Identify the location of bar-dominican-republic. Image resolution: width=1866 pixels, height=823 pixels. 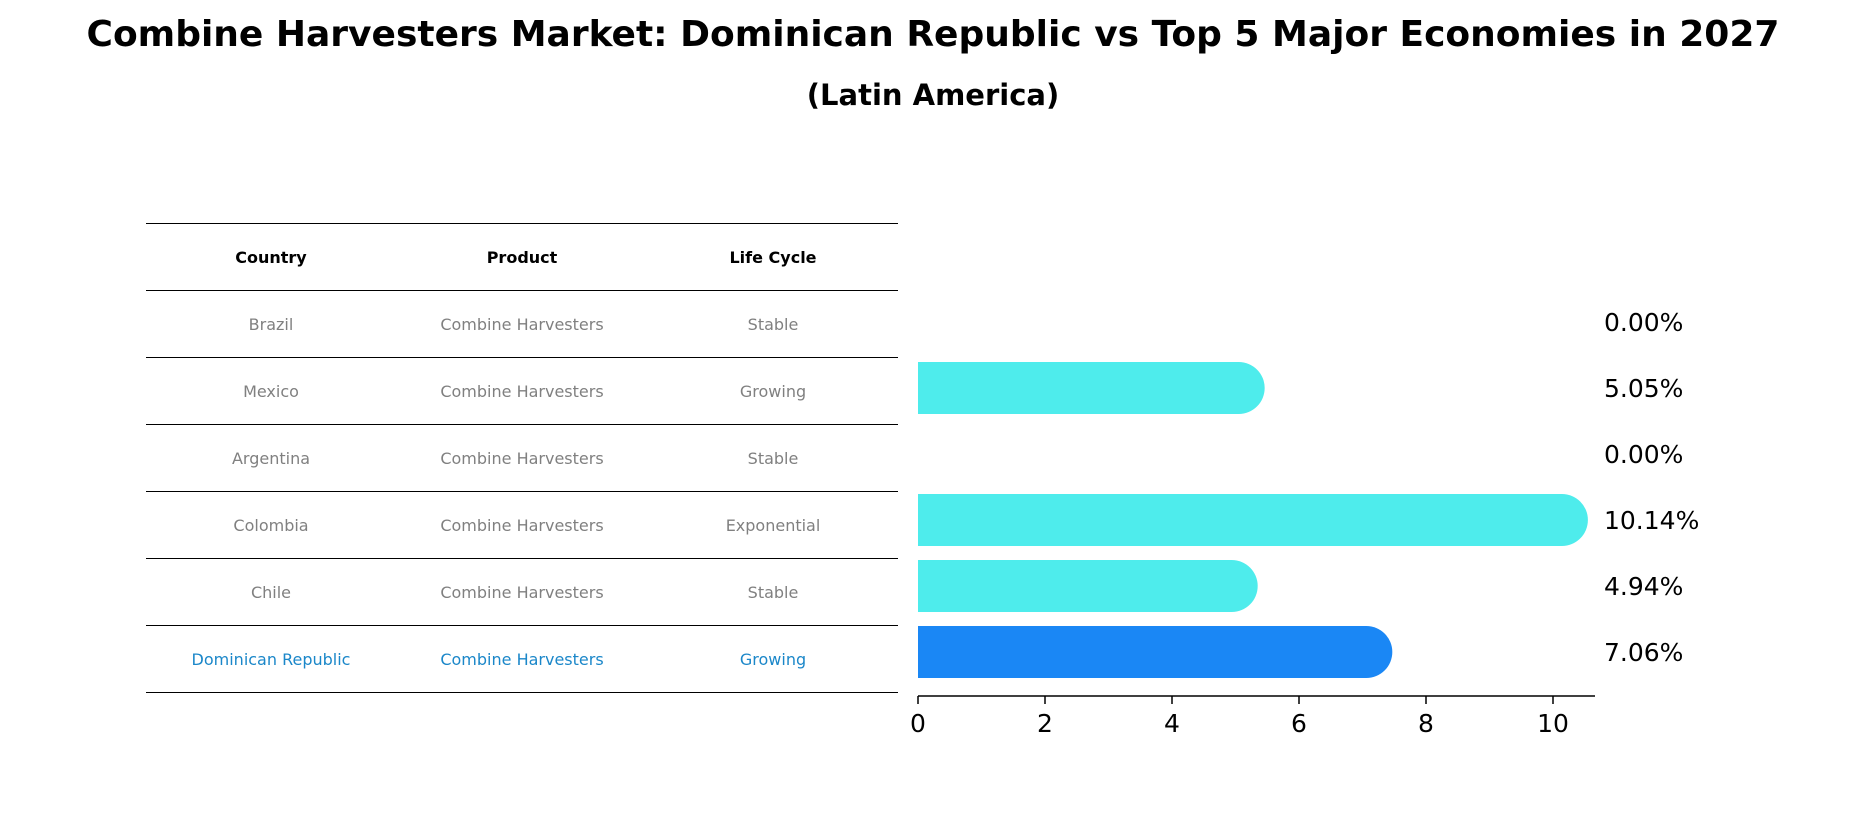
(1155, 652).